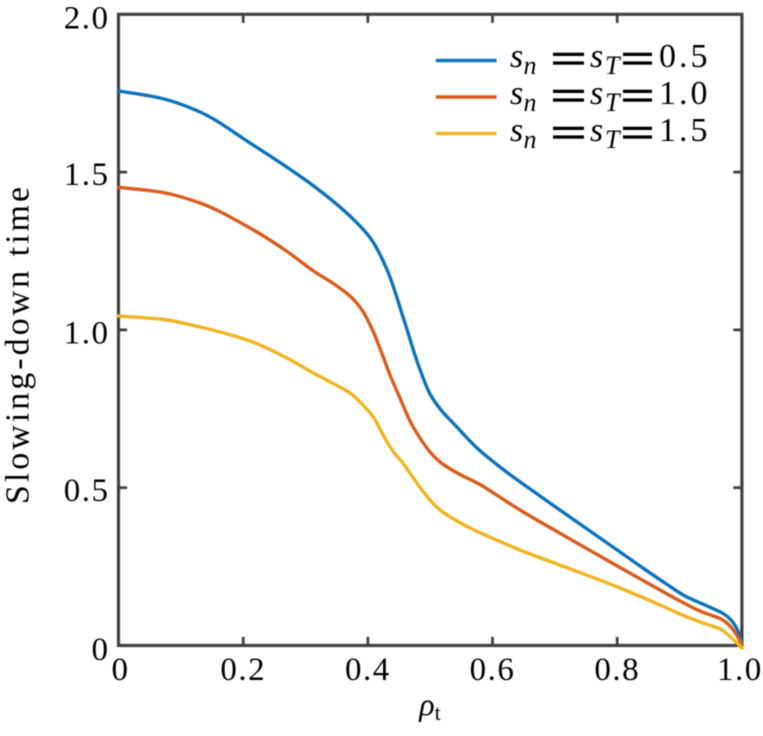 The height and width of the screenshot is (736, 763). What do you see at coordinates (493, 670) in the screenshot?
I see `svg-text: 0.6` at bounding box center [493, 670].